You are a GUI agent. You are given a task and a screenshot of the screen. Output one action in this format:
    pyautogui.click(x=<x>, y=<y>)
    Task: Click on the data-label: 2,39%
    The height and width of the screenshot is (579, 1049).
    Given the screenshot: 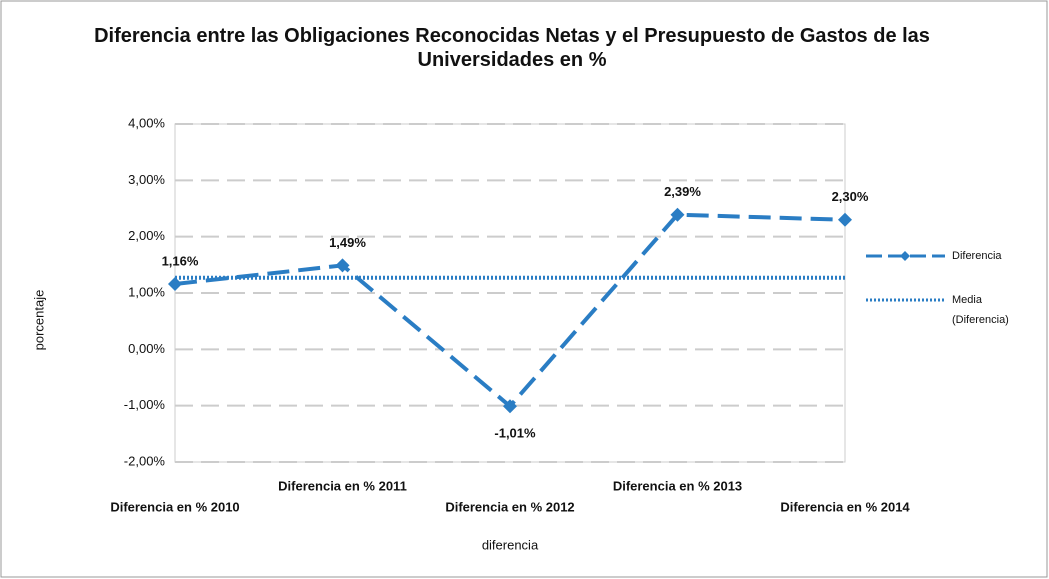 What is the action you would take?
    pyautogui.click(x=682, y=191)
    